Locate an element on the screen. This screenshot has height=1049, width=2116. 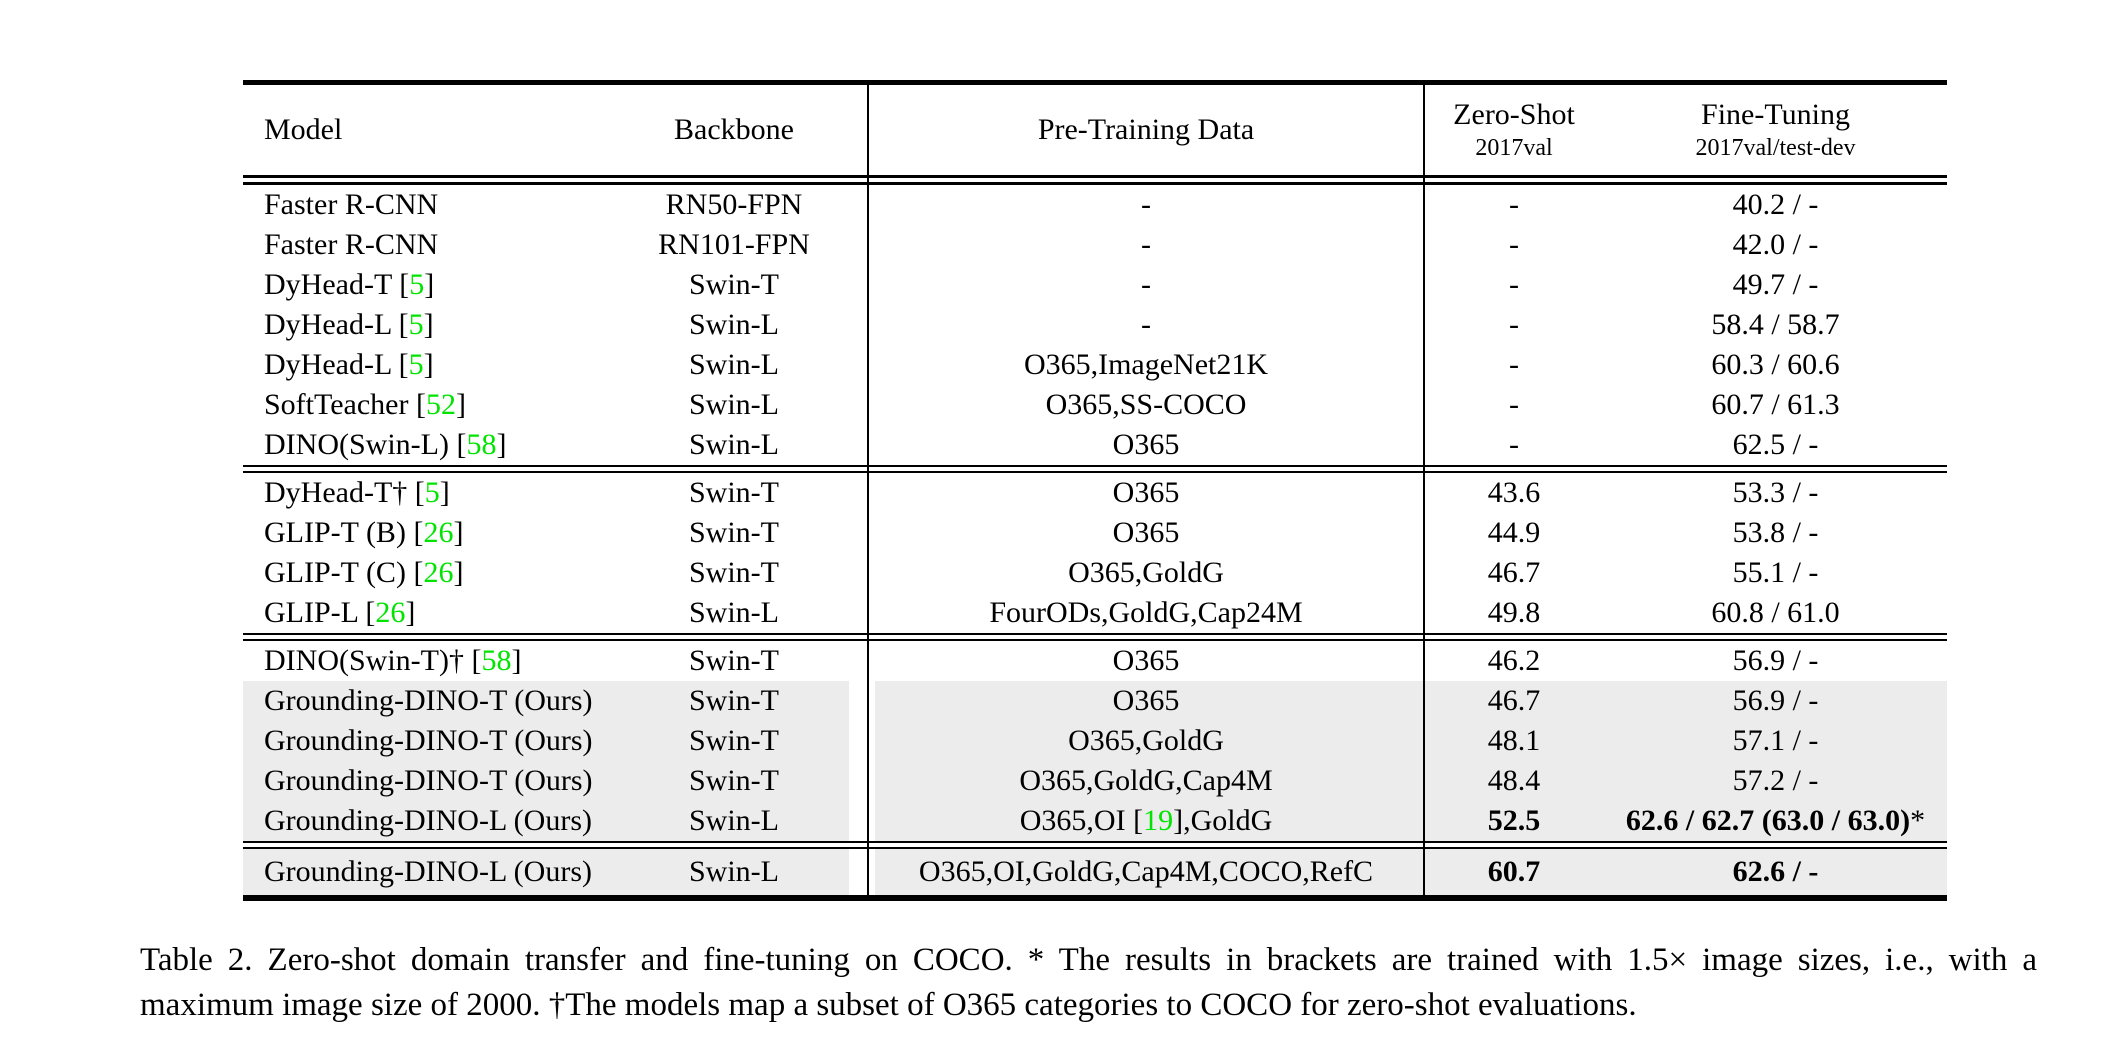
cell-model: DyHead-L [5] is located at coordinates (349, 324).